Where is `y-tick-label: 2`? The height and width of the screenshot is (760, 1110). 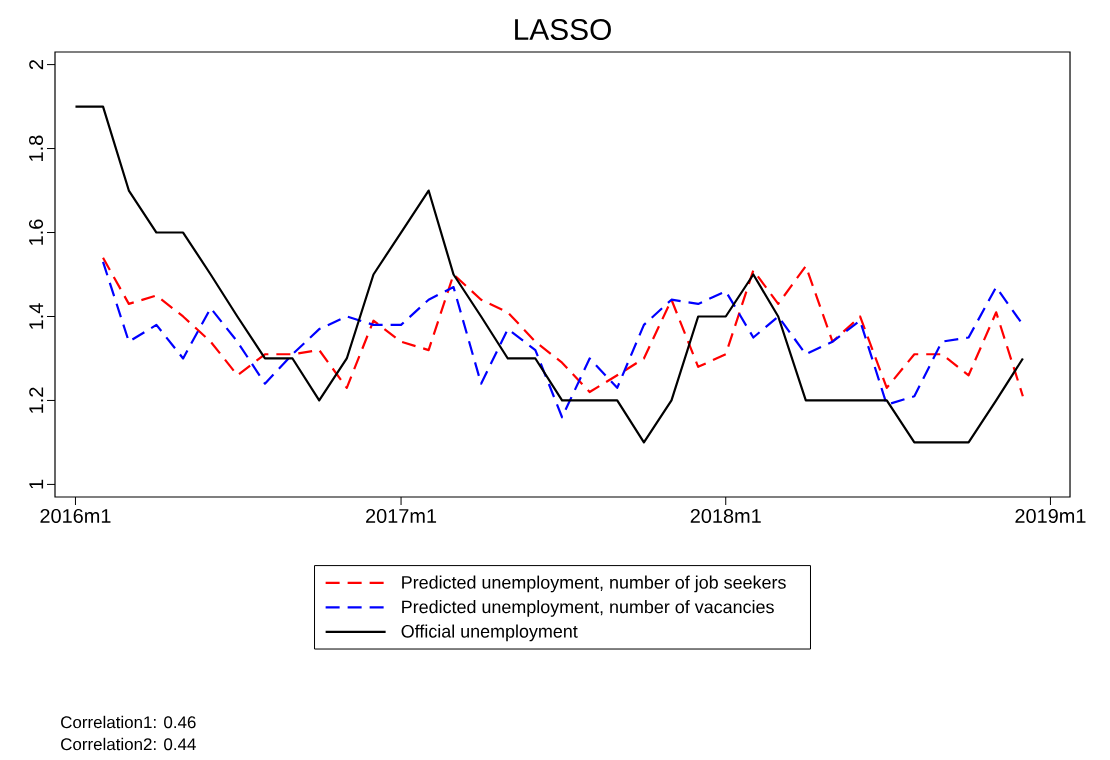
y-tick-label: 2 is located at coordinates (36, 65).